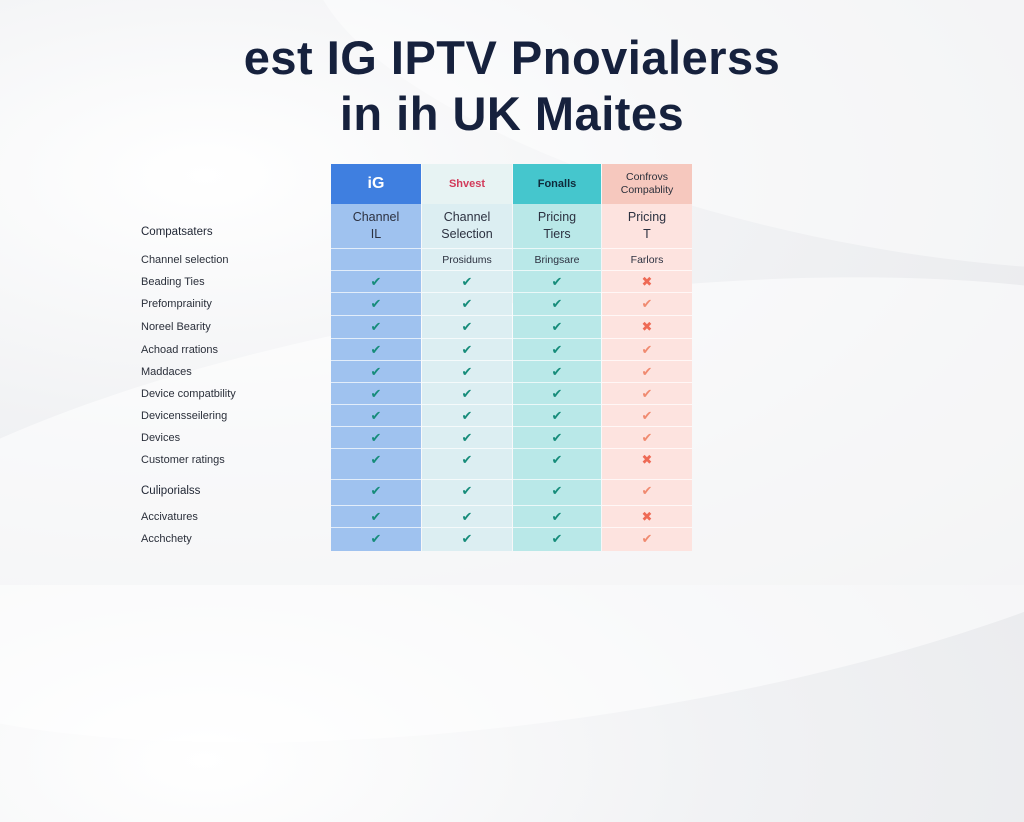  What do you see at coordinates (512, 57) in the screenshot?
I see `title-line-1: est IG IPTV Pnovialerss` at bounding box center [512, 57].